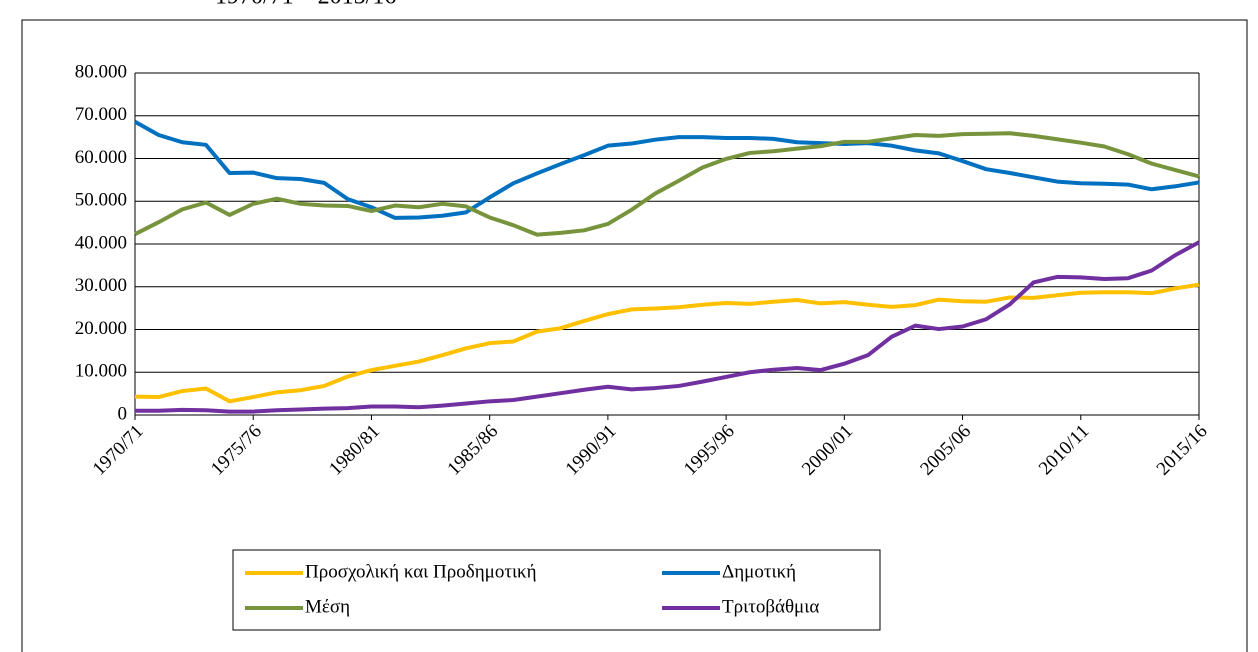 This screenshot has height=652, width=1258. Describe the element at coordinates (101, 157) in the screenshot. I see `y-tick-label: 60.000` at that location.